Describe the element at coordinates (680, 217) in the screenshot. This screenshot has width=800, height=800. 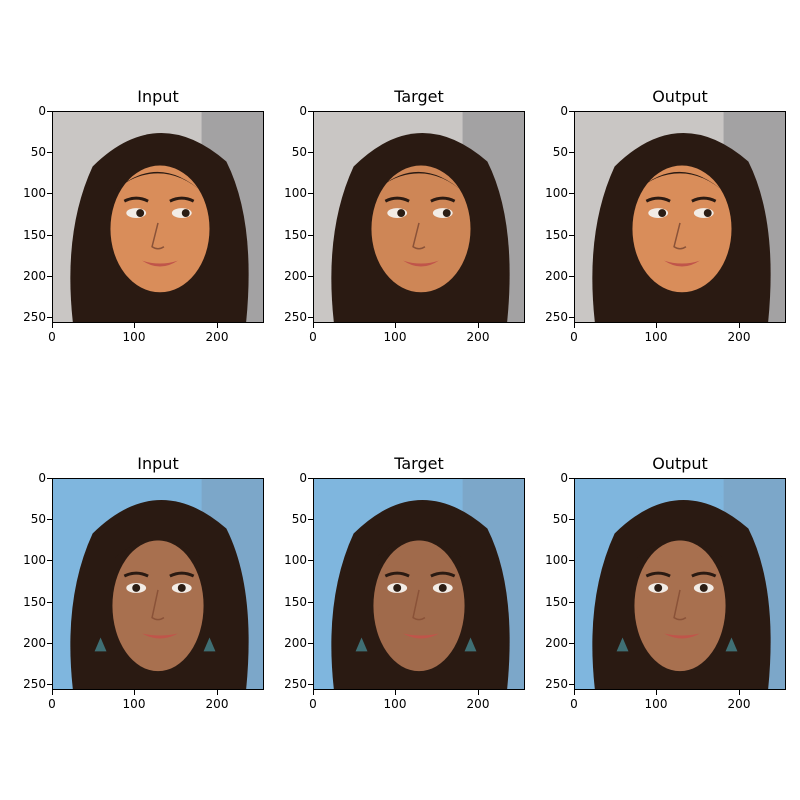
I see `face-photo-1-output` at that location.